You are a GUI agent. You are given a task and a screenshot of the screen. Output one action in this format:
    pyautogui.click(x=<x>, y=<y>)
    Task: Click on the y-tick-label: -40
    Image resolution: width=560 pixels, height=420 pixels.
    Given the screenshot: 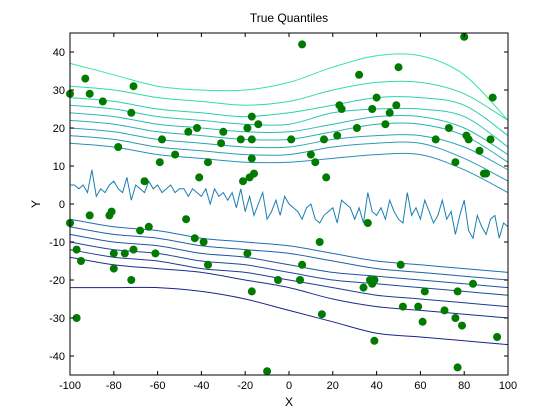 What is the action you would take?
    pyautogui.click(x=57, y=357)
    